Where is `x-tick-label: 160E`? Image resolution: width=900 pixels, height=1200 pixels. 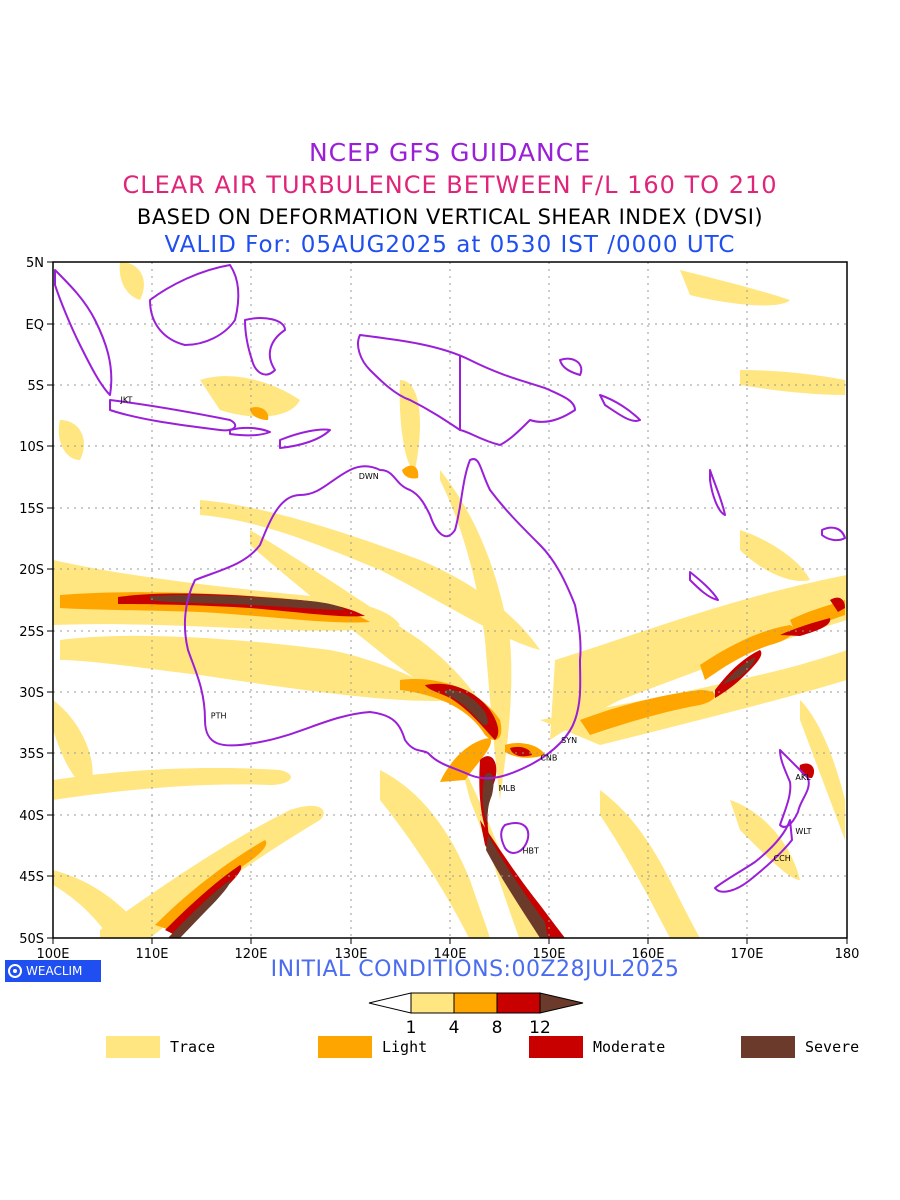
x-tick-label: 160E is located at coordinates (647, 954).